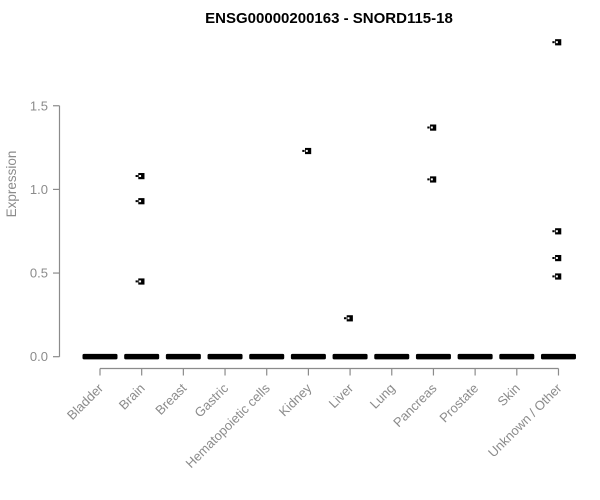 The image size is (600, 500). I want to click on x-tick-label: Unknown / Other, so click(525, 420).